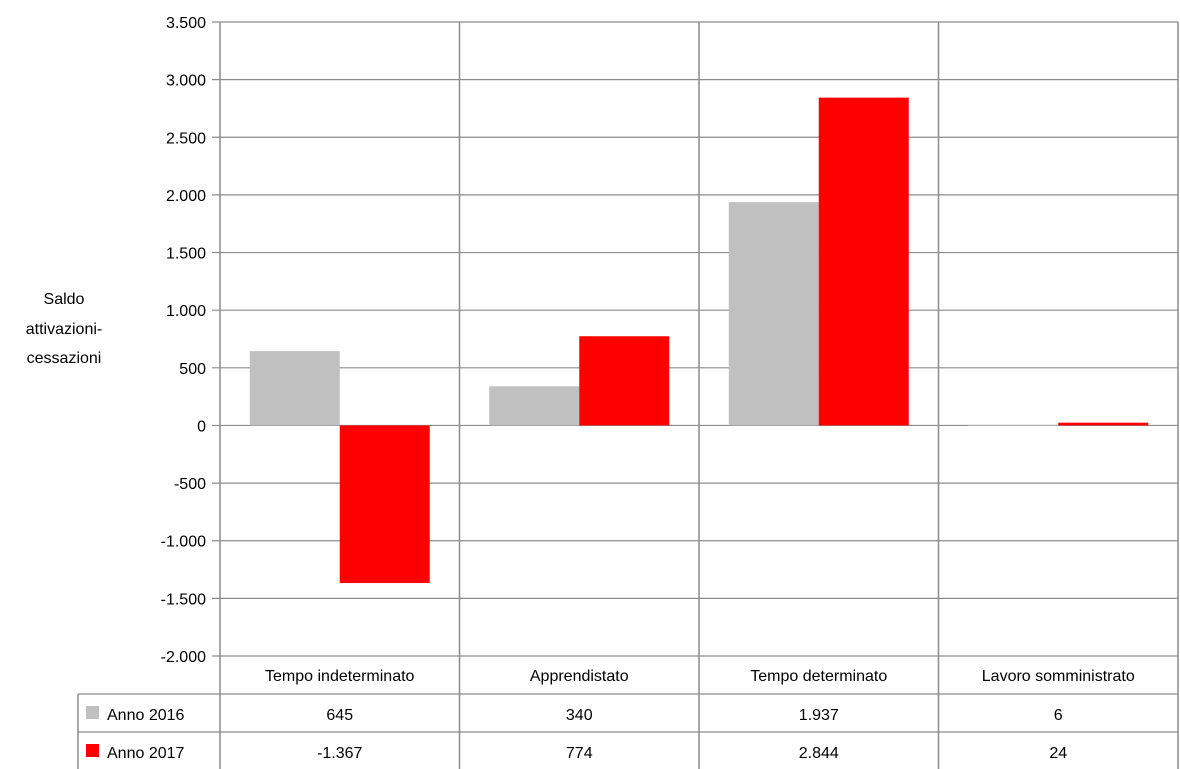 The image size is (1180, 769). Describe the element at coordinates (1058, 753) in the screenshot. I see `data-label: 24` at that location.